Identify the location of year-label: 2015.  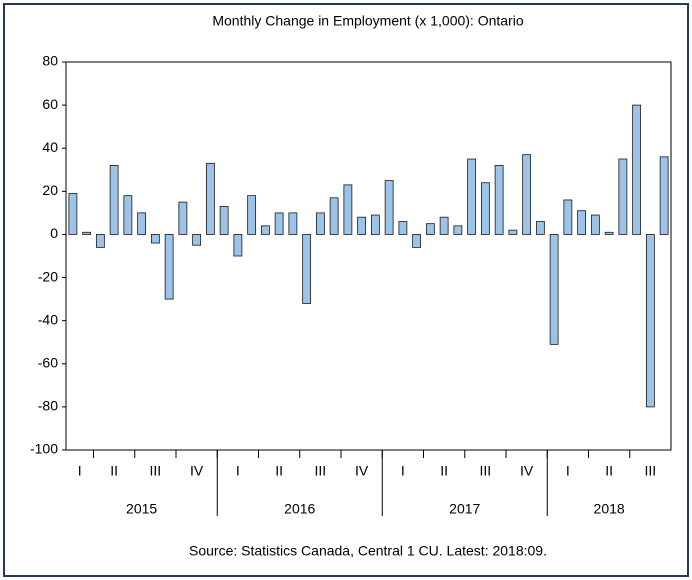
(141, 509).